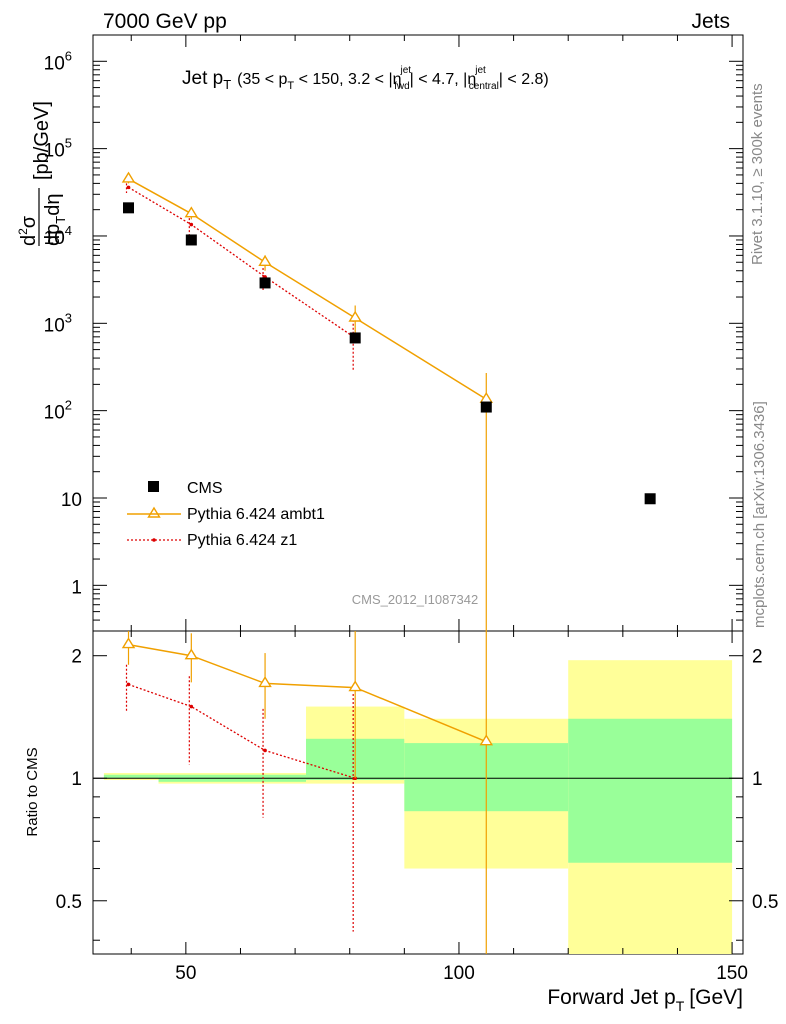 This screenshot has height=1024, width=786. Describe the element at coordinates (42, 140) in the screenshot. I see `svg-text: [pb/GeV]` at that location.